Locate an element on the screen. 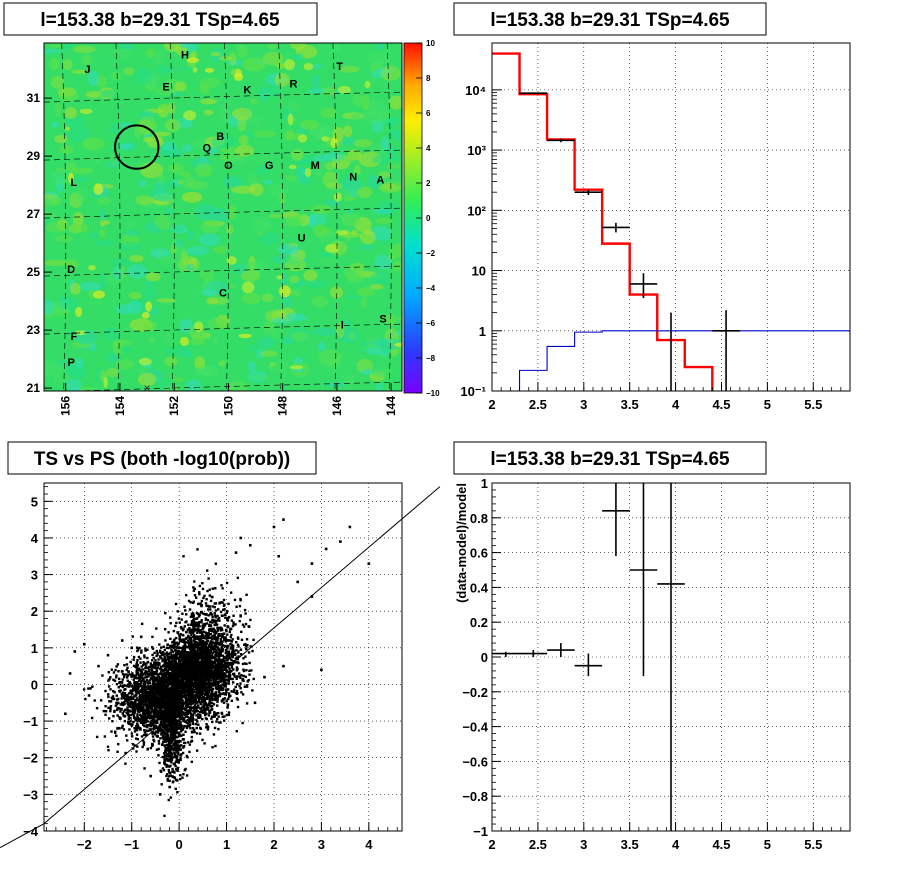 Image resolution: width=898 pixels, height=875 pixels. map-longitude-line is located at coordinates (389, 217).